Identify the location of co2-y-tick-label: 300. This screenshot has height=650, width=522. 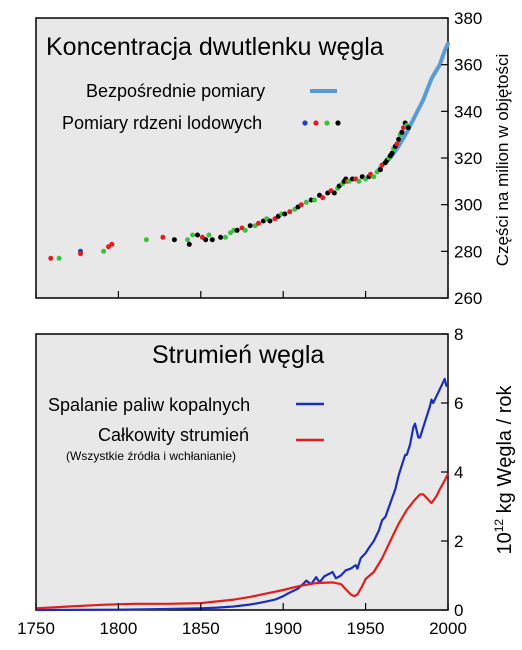
(468, 205).